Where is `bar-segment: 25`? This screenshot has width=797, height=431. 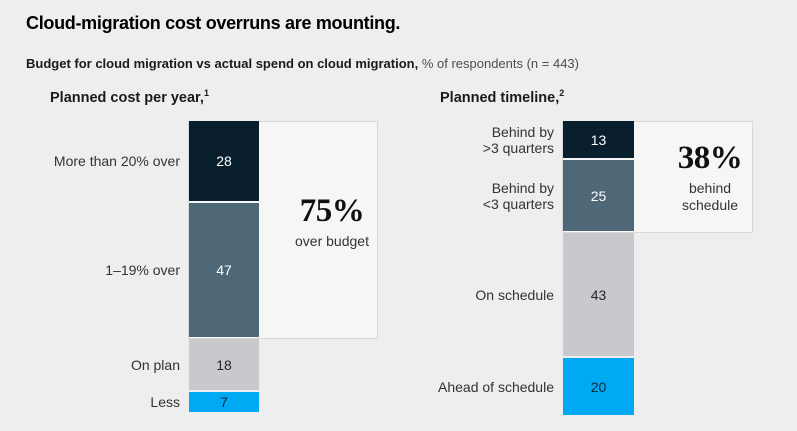
bar-segment: 25 is located at coordinates (598, 195).